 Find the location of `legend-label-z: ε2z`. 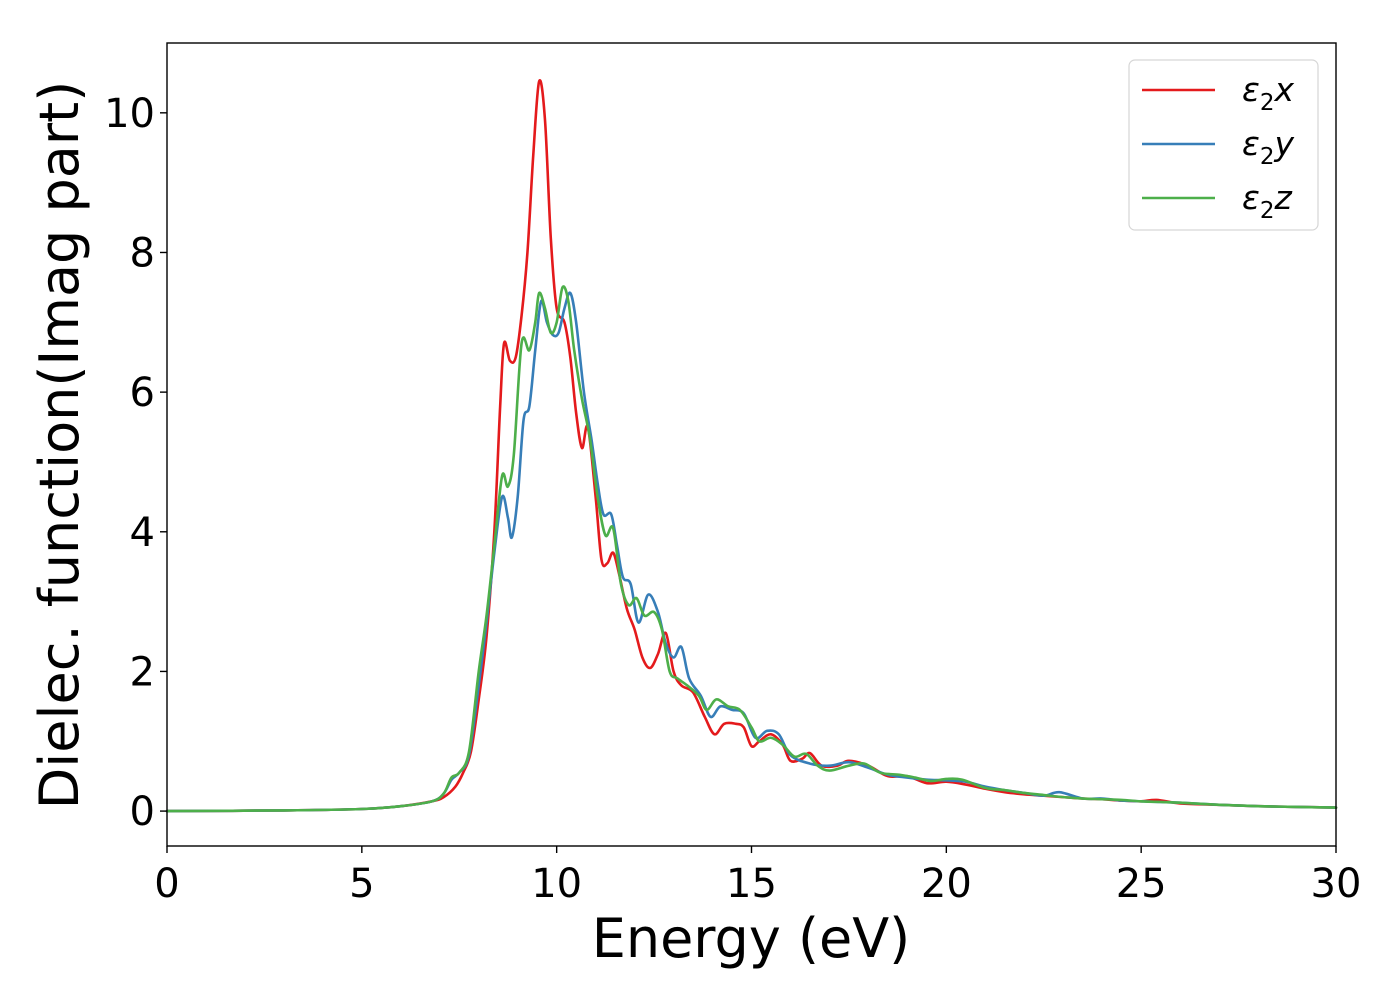

legend-label-z: ε2z is located at coordinates (1267, 201).